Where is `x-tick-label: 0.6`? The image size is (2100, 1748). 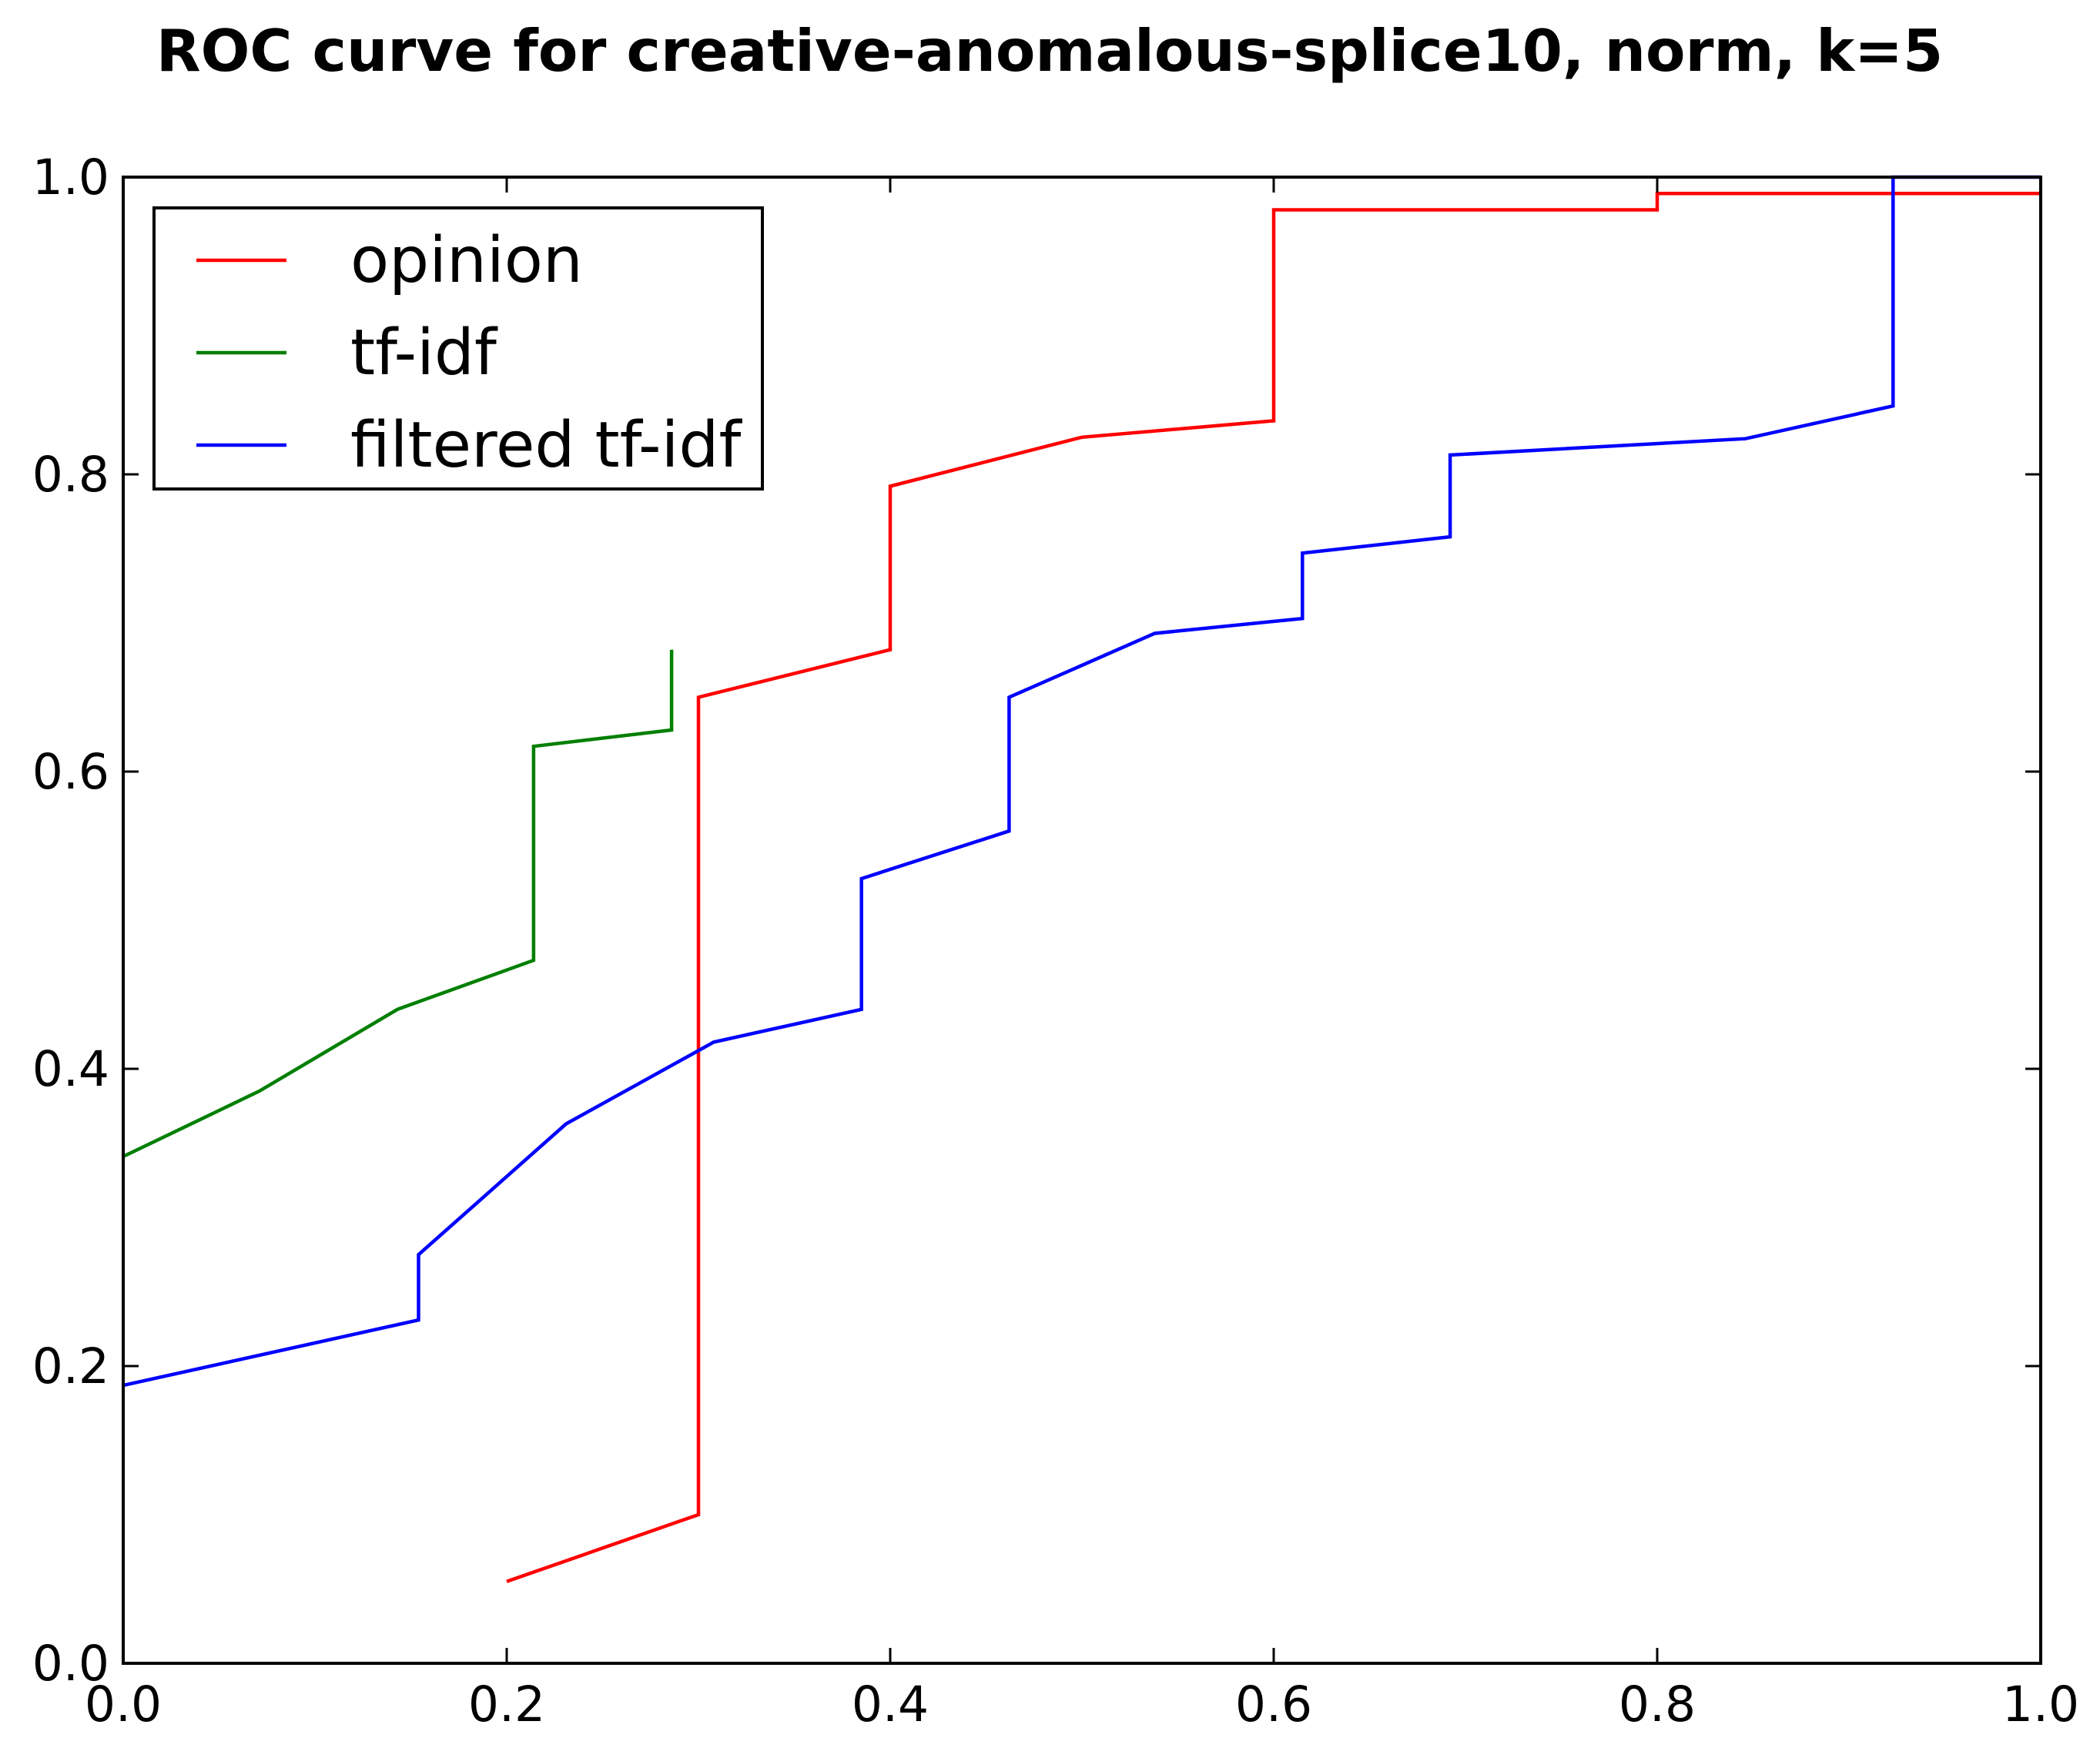
x-tick-label: 0.6 is located at coordinates (1273, 1704).